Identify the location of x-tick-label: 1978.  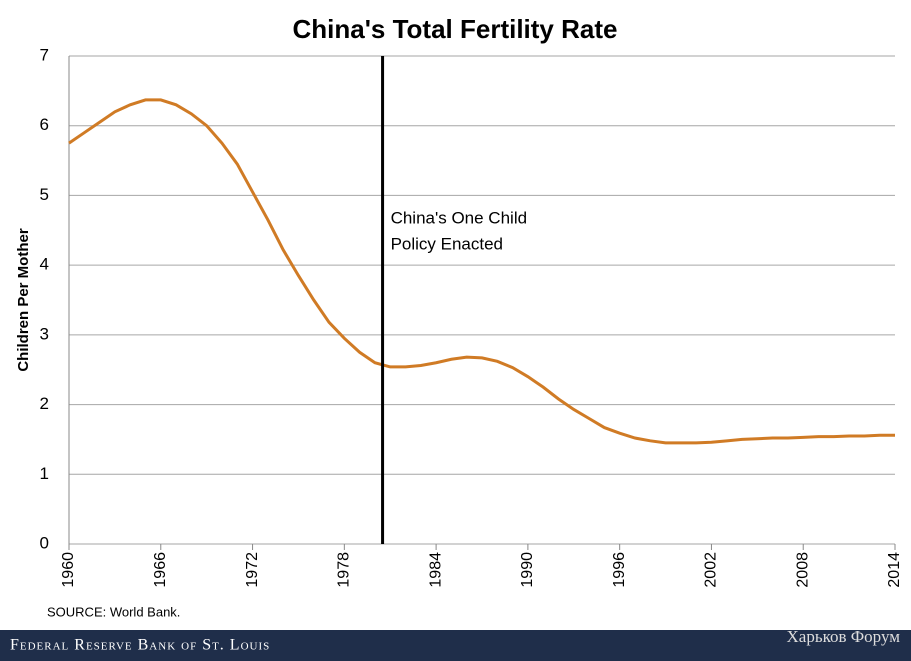
(344, 570).